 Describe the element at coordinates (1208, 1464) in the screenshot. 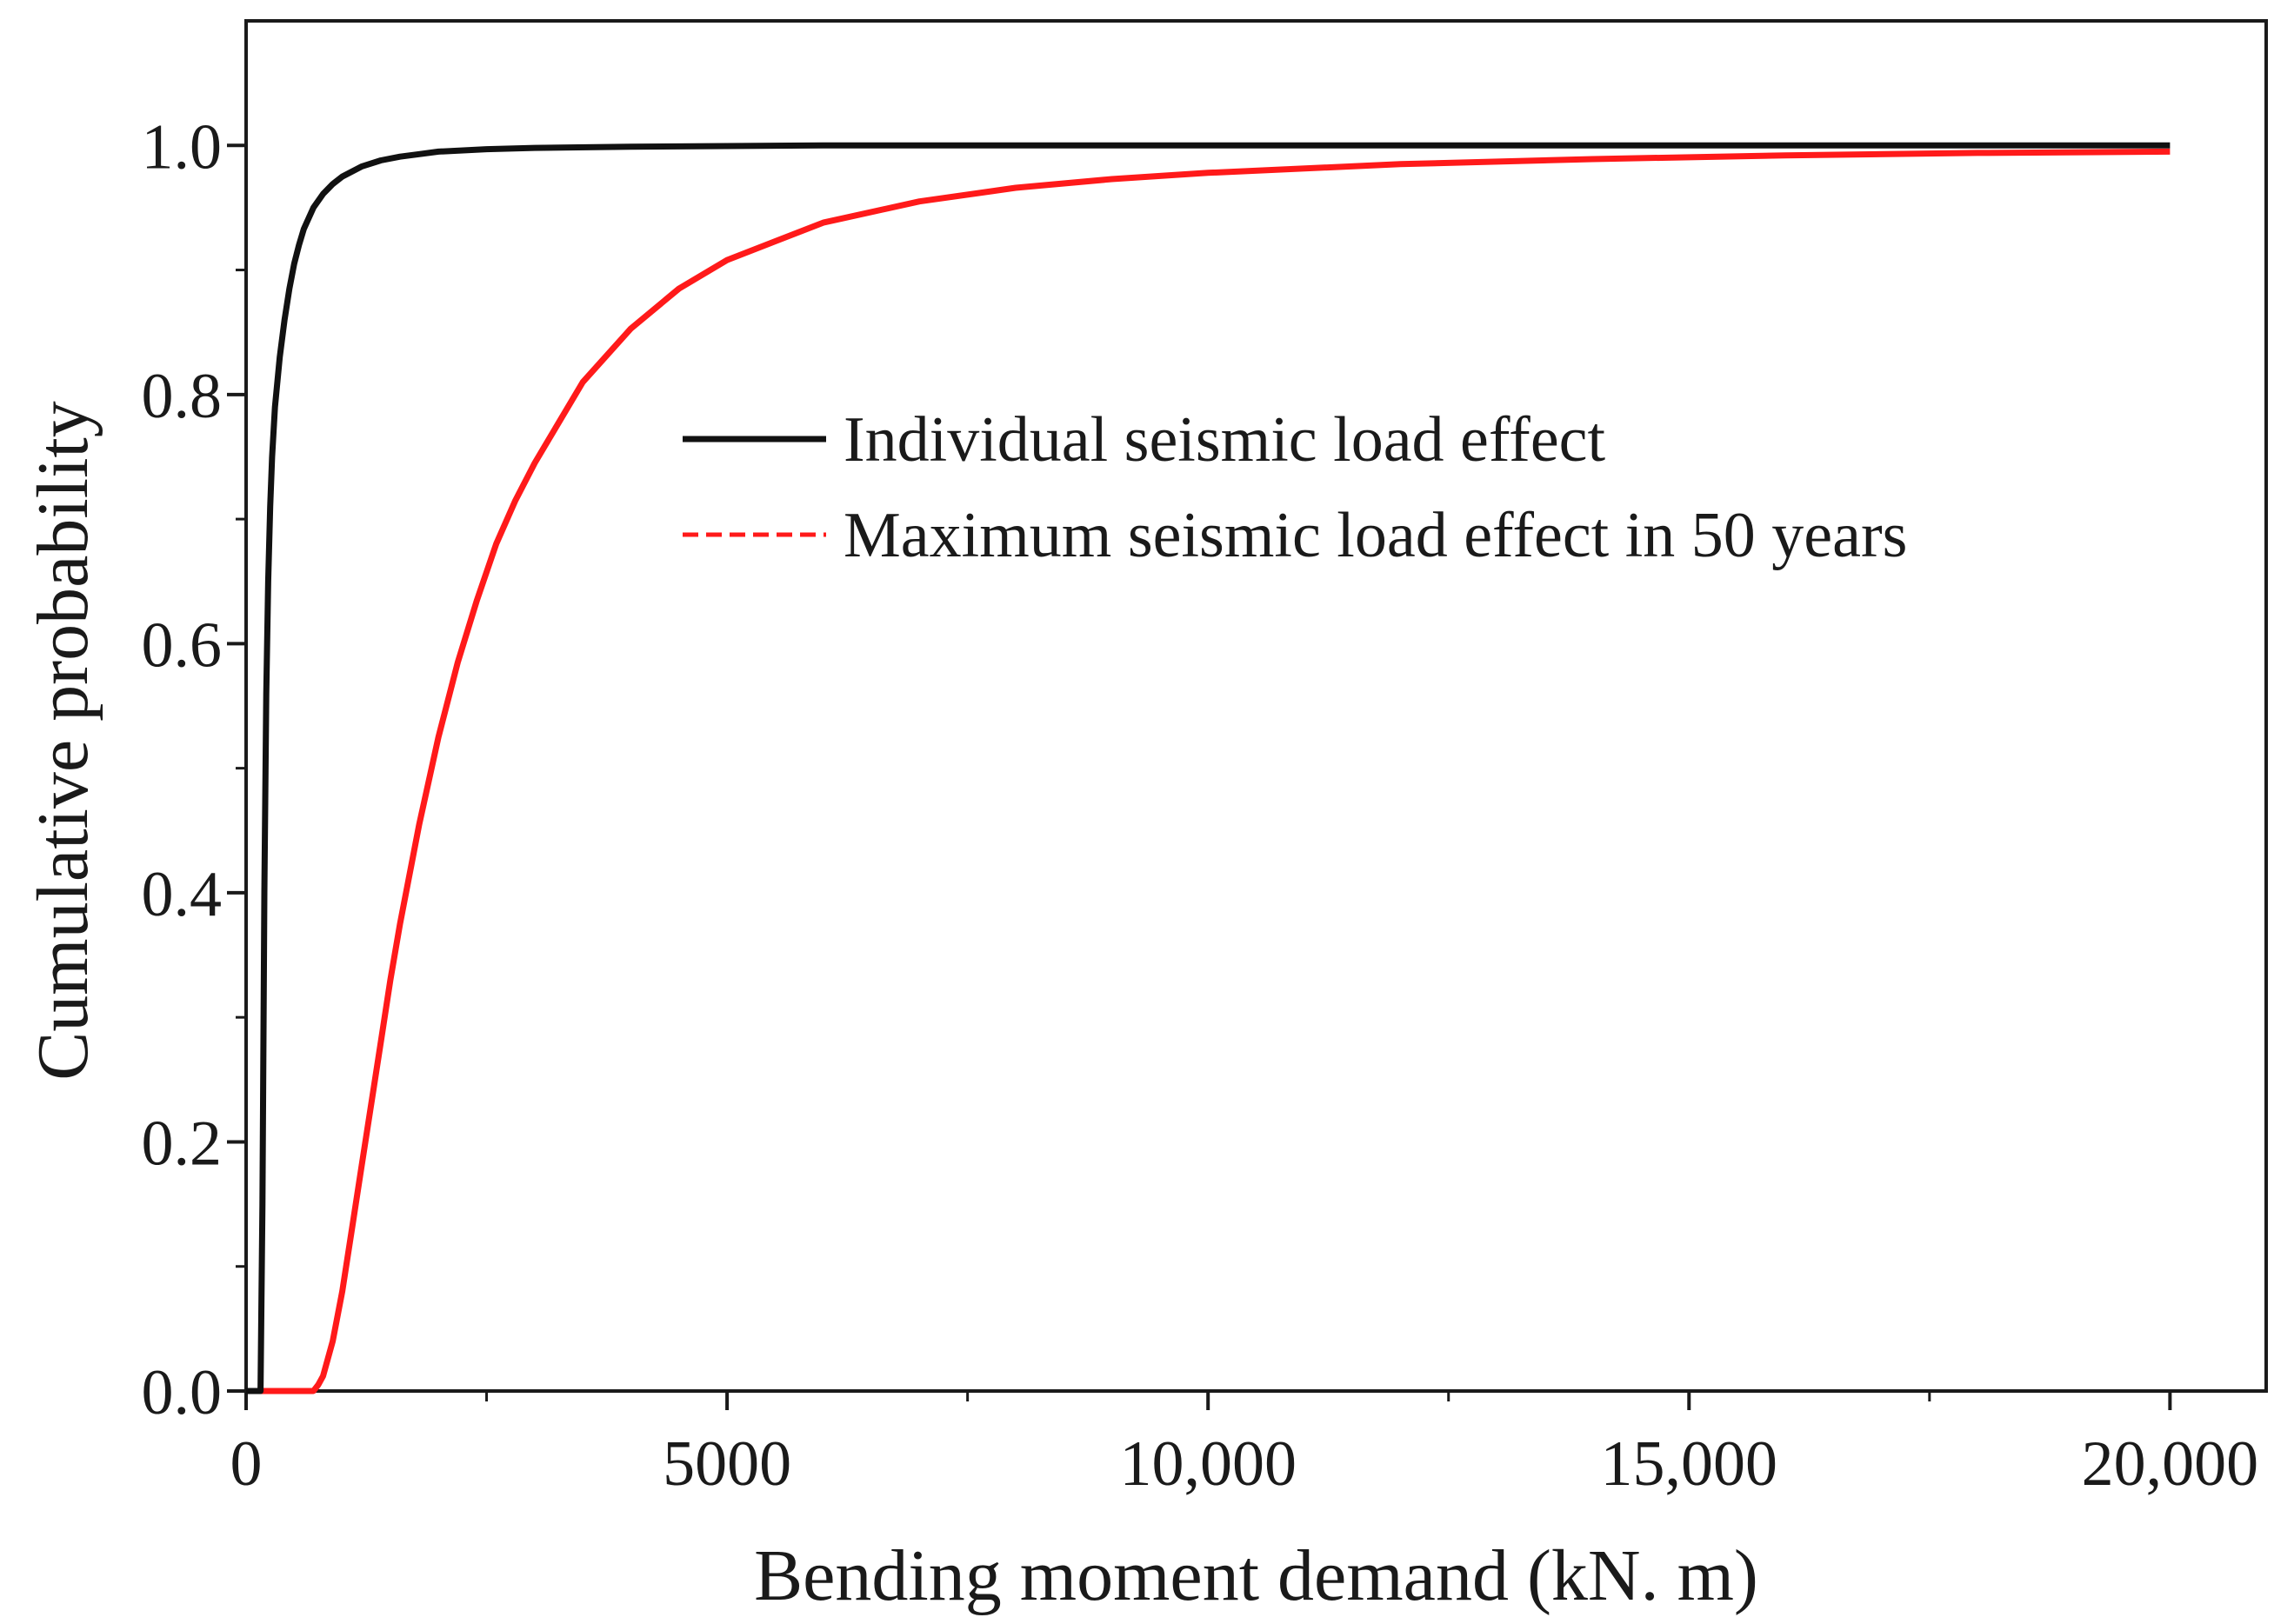

I see `x-tick-label: 10,000` at that location.